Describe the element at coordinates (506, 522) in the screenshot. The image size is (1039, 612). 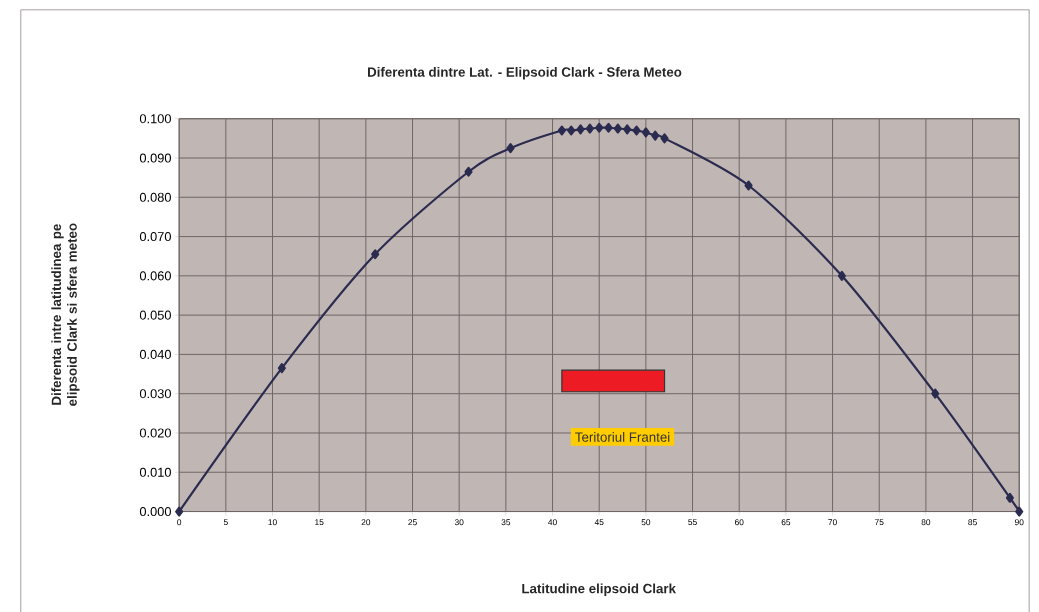
I see `x-tick-label: 35` at that location.